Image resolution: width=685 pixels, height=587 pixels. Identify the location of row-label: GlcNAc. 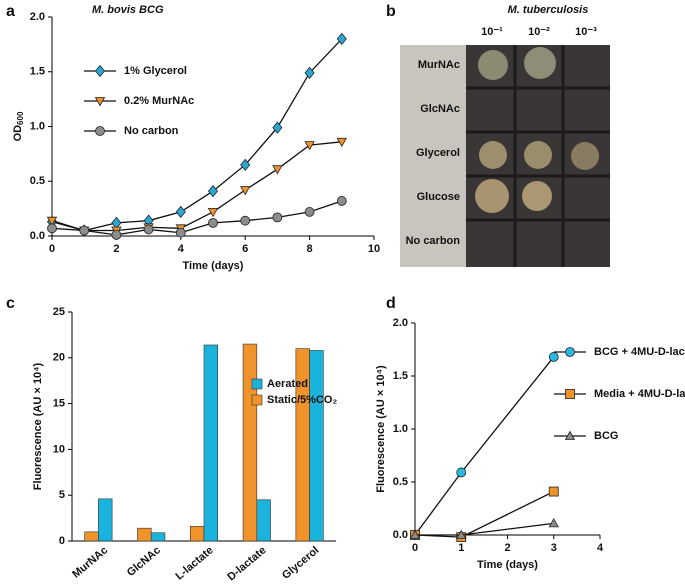
(440, 109).